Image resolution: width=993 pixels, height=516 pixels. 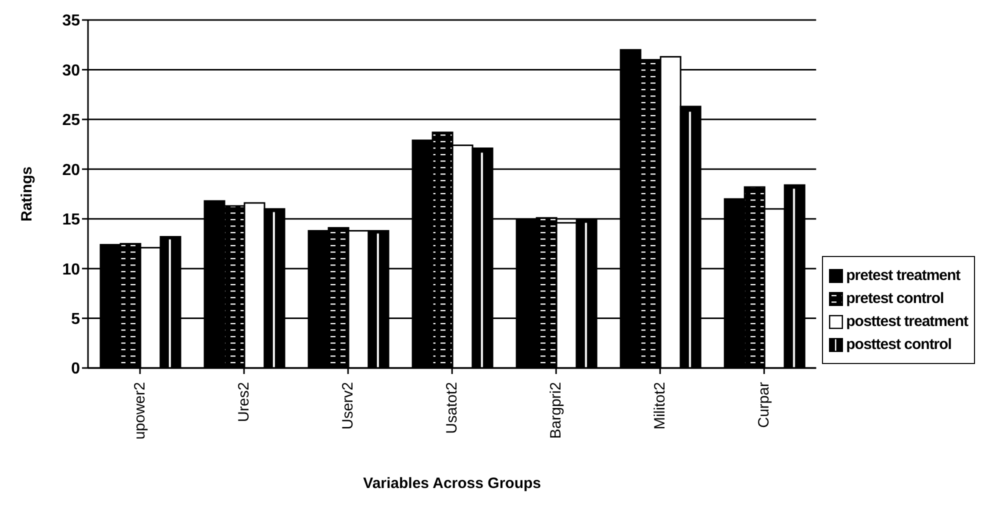 What do you see at coordinates (244, 402) in the screenshot?
I see `x-tick-label: Ures2` at bounding box center [244, 402].